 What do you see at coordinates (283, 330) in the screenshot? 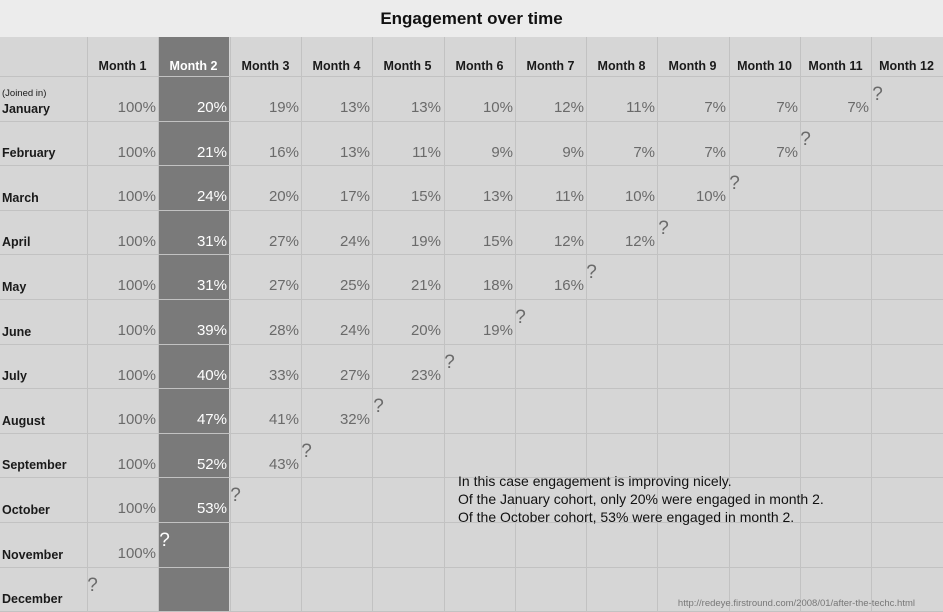
I see `table-cell: 28%` at bounding box center [283, 330].